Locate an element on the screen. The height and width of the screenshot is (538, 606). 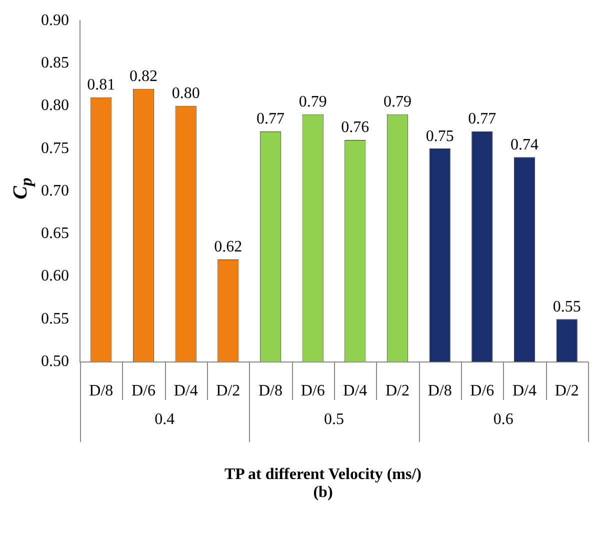
y-tick-label: 0.75 is located at coordinates (55, 148).